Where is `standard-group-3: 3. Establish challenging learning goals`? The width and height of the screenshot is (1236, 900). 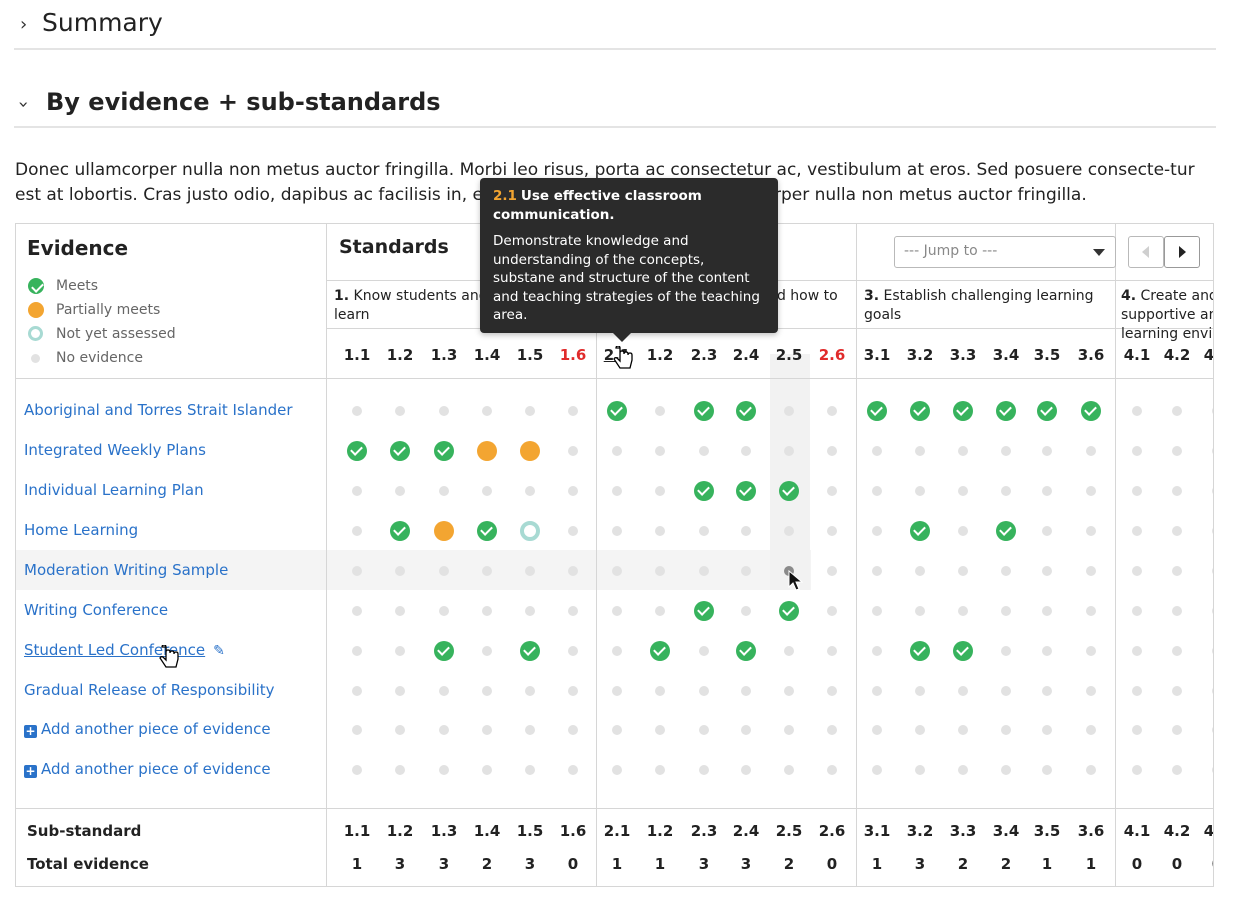
standard-group-3: 3. Establish challenging learning goals is located at coordinates (979, 305).